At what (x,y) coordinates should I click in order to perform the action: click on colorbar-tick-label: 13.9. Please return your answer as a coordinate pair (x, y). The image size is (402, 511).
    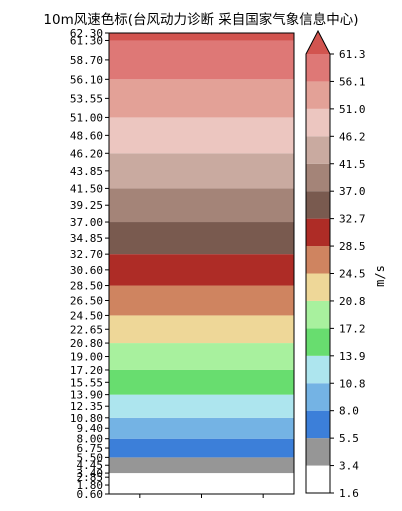
    Looking at the image, I should click on (352, 356).